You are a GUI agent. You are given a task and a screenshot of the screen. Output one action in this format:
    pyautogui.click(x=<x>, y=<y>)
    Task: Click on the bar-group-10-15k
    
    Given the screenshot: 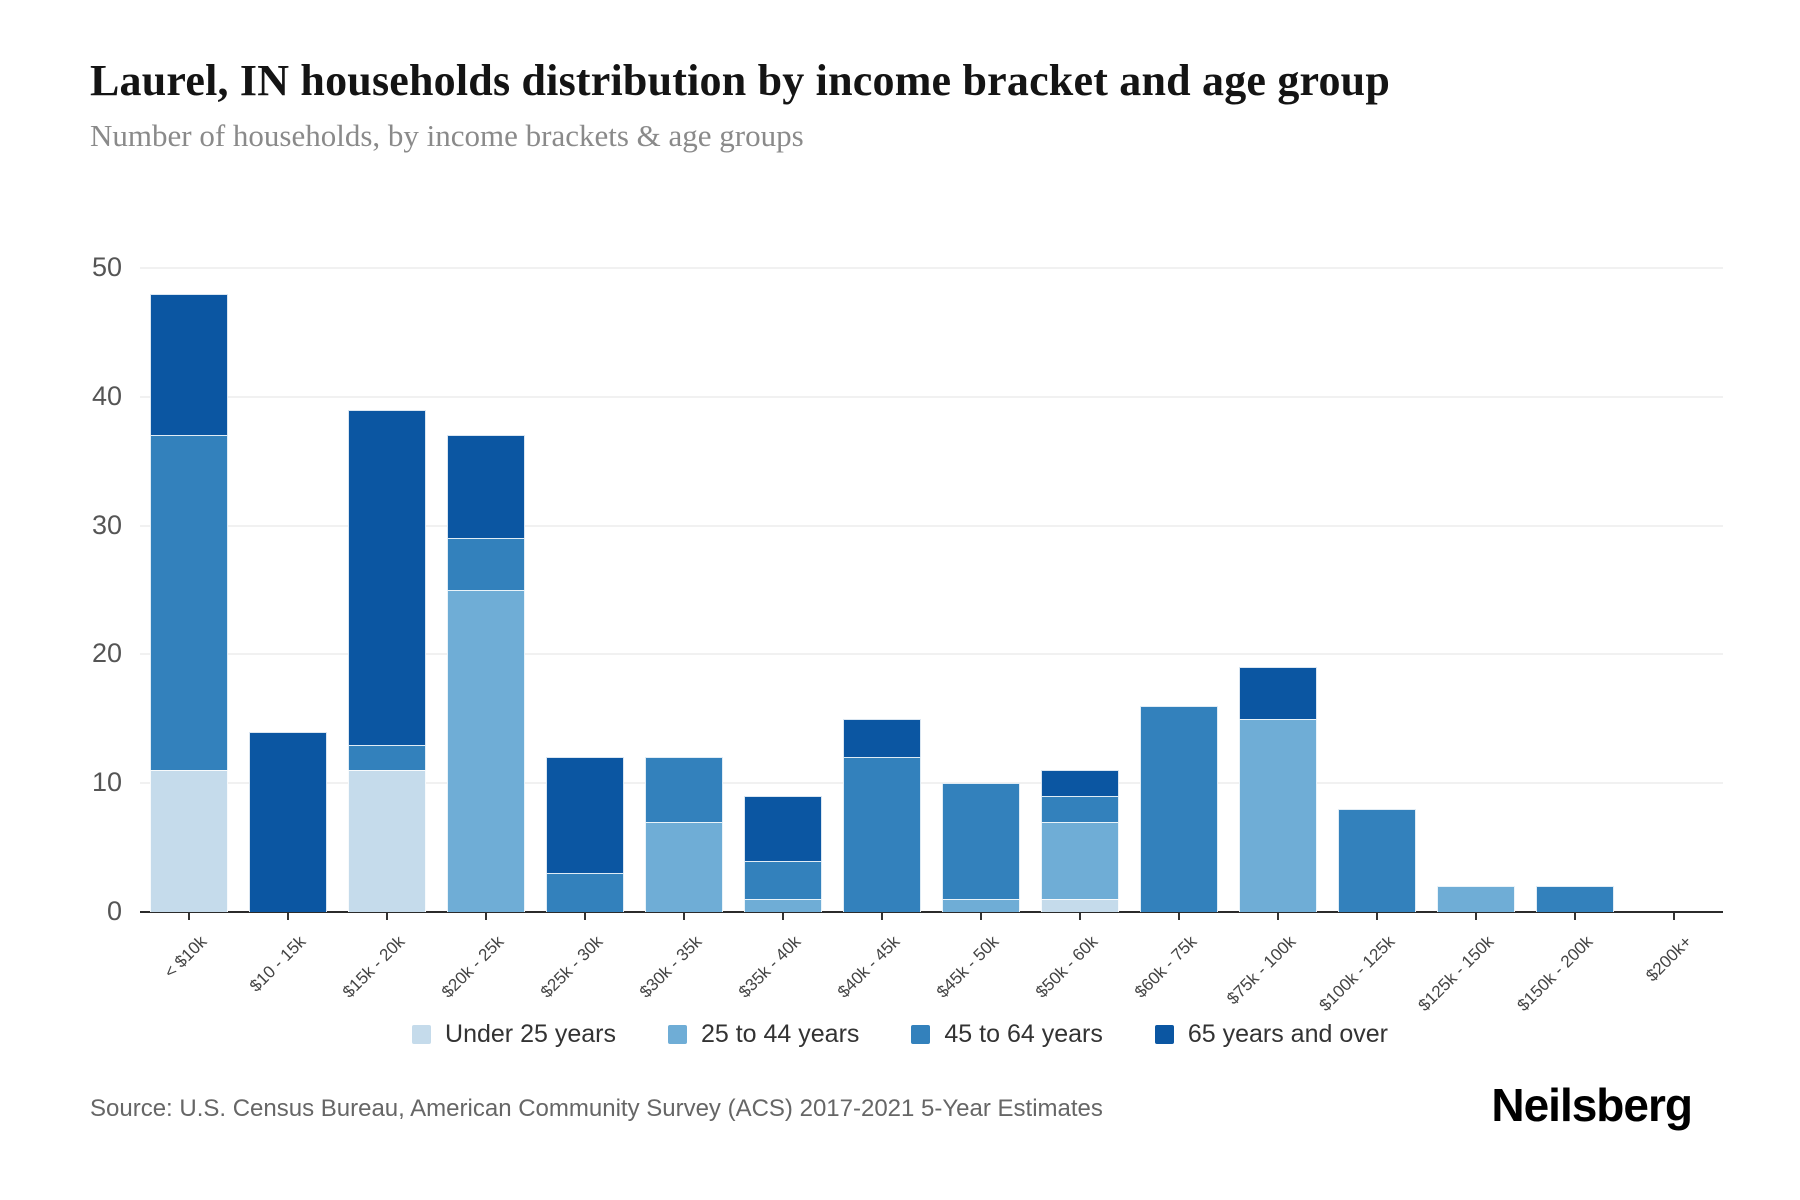 What is the action you would take?
    pyautogui.click(x=288, y=821)
    